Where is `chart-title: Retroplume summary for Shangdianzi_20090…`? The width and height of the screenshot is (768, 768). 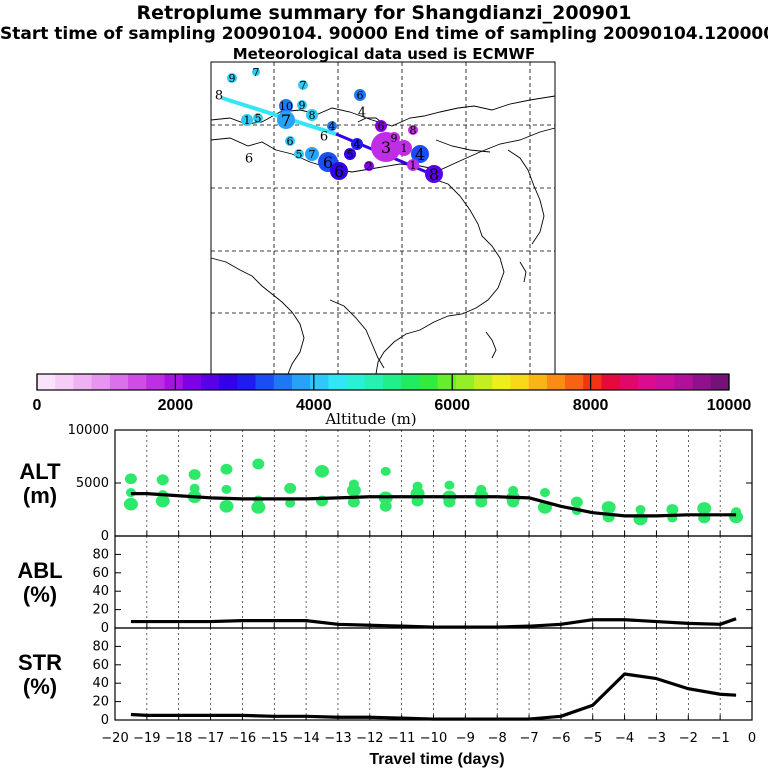 chart-title: Retroplume summary for Shangdianzi_20090… is located at coordinates (384, 13).